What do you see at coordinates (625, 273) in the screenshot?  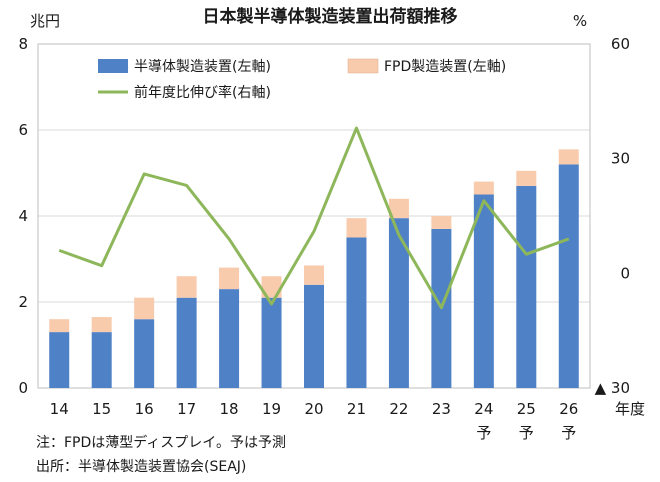 I see `right-axis-tick-label: 0` at bounding box center [625, 273].